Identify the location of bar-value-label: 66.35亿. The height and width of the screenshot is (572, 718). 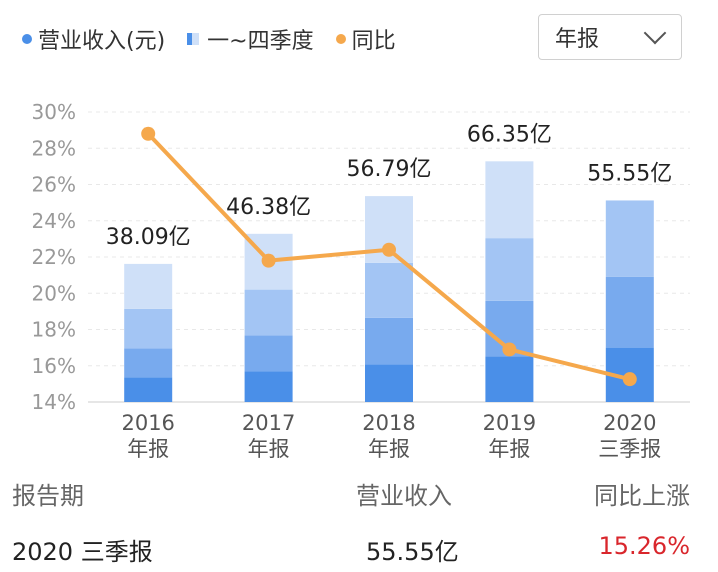
(509, 134).